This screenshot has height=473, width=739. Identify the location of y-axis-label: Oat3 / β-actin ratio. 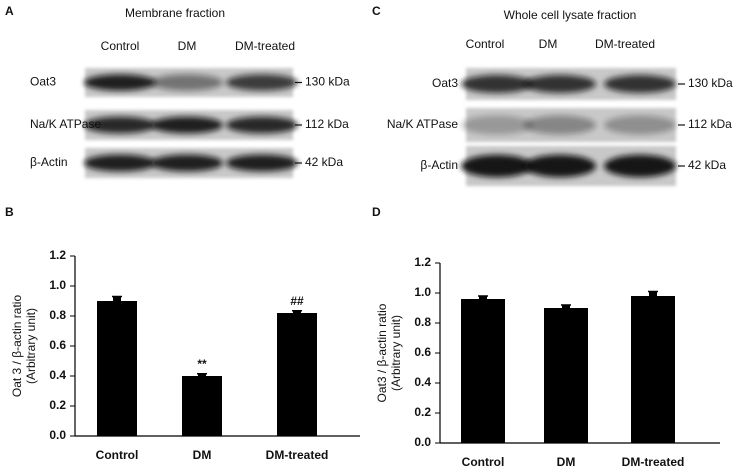
(382, 352).